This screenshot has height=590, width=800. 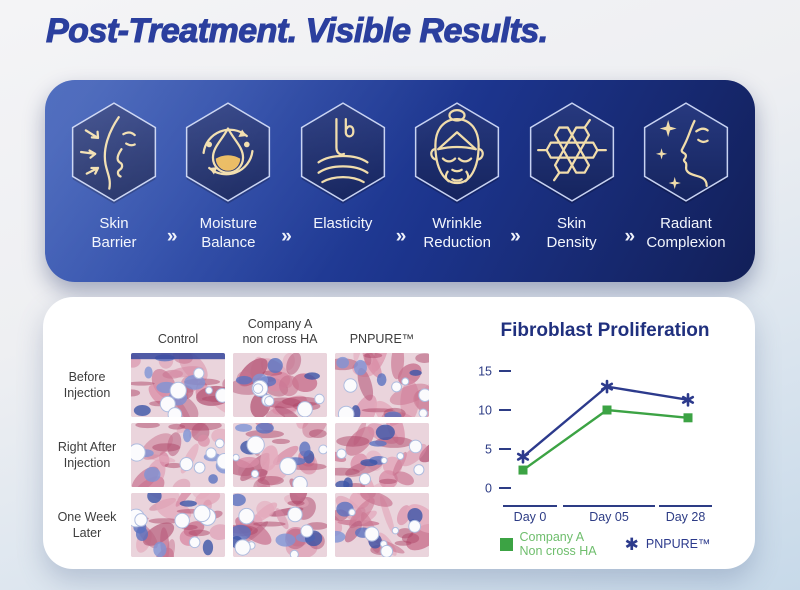 I want to click on benefit-label-skin-barrier: Skin Barrier, so click(x=114, y=233).